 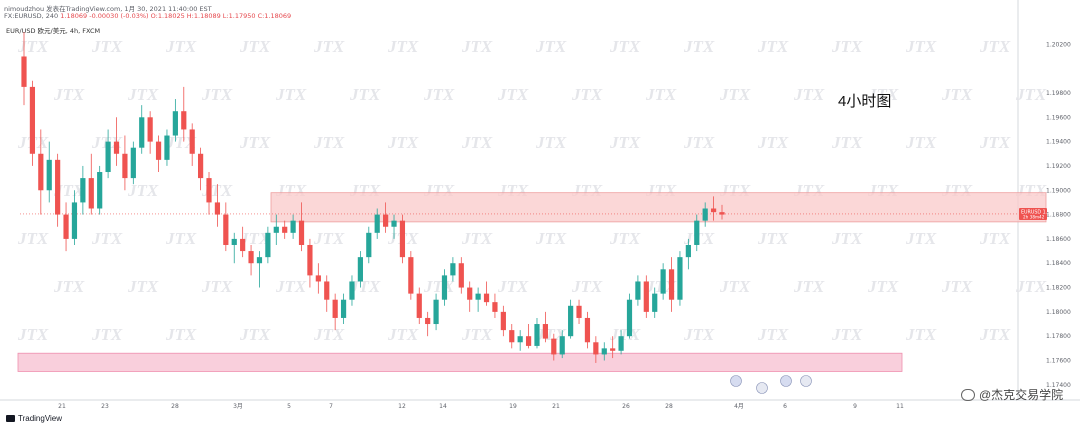 What do you see at coordinates (53, 31) in the screenshot?
I see `chart-symbol-title: EUR/USD 欧元/美元, 4h, FXCM` at bounding box center [53, 31].